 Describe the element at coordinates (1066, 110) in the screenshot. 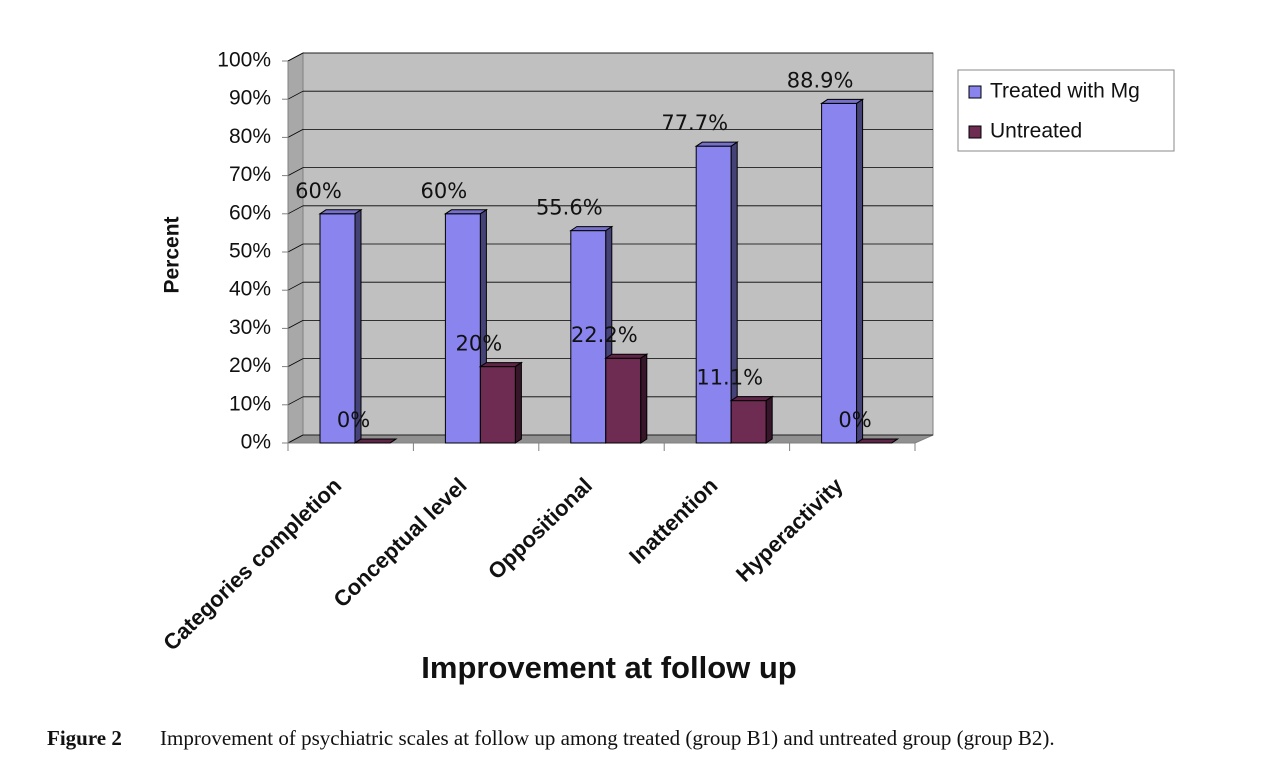

I see `legend-box` at that location.